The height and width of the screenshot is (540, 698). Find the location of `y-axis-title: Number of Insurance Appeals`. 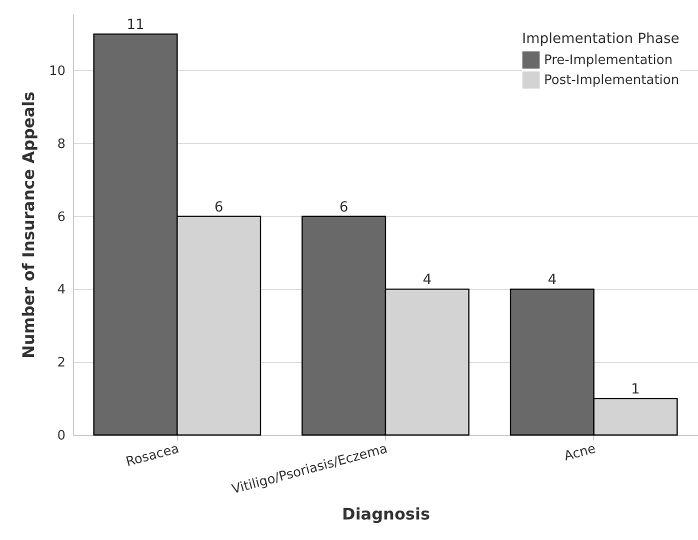

y-axis-title: Number of Insurance Appeals is located at coordinates (28, 225).